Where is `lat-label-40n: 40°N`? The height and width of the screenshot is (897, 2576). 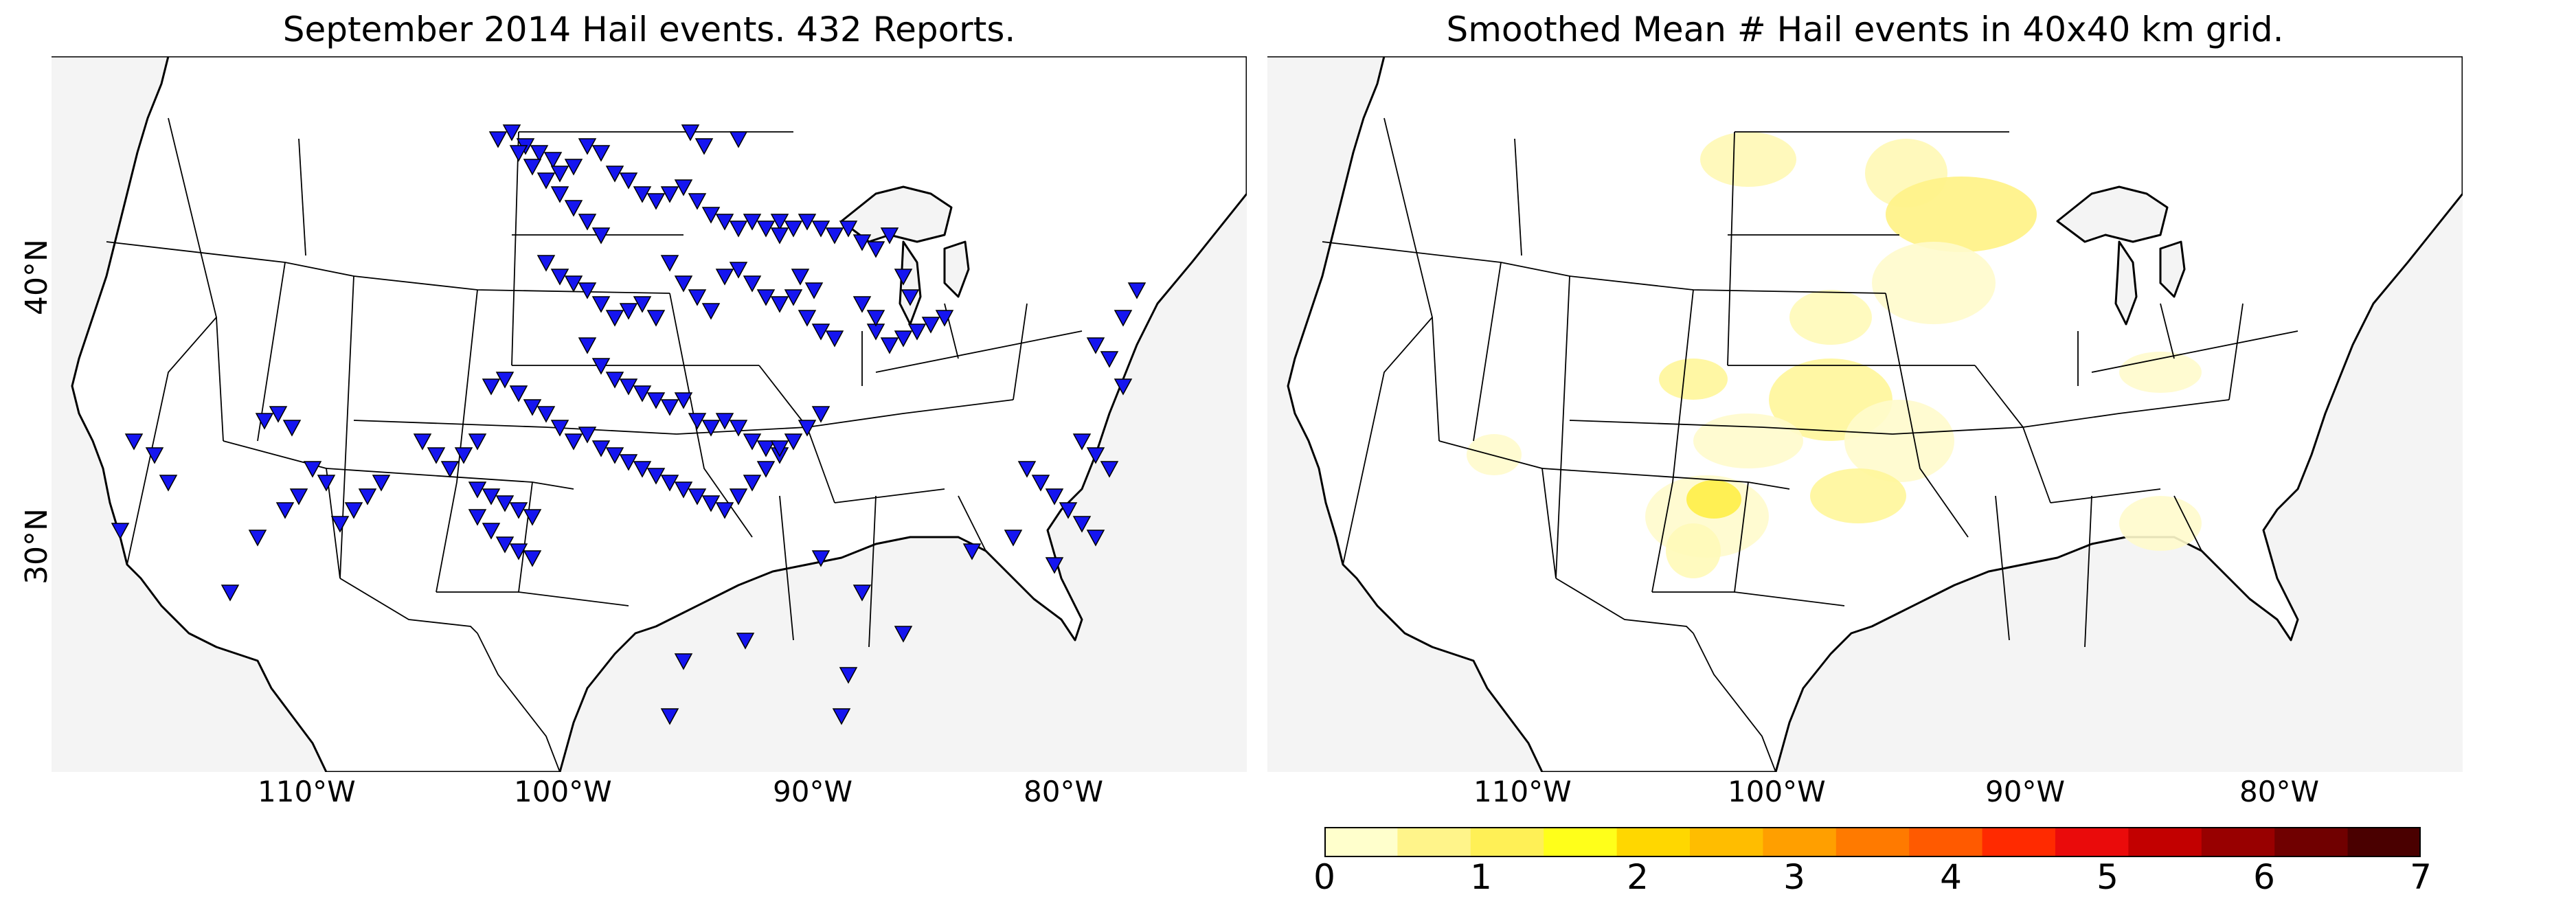 lat-label-40n: 40°N is located at coordinates (36, 277).